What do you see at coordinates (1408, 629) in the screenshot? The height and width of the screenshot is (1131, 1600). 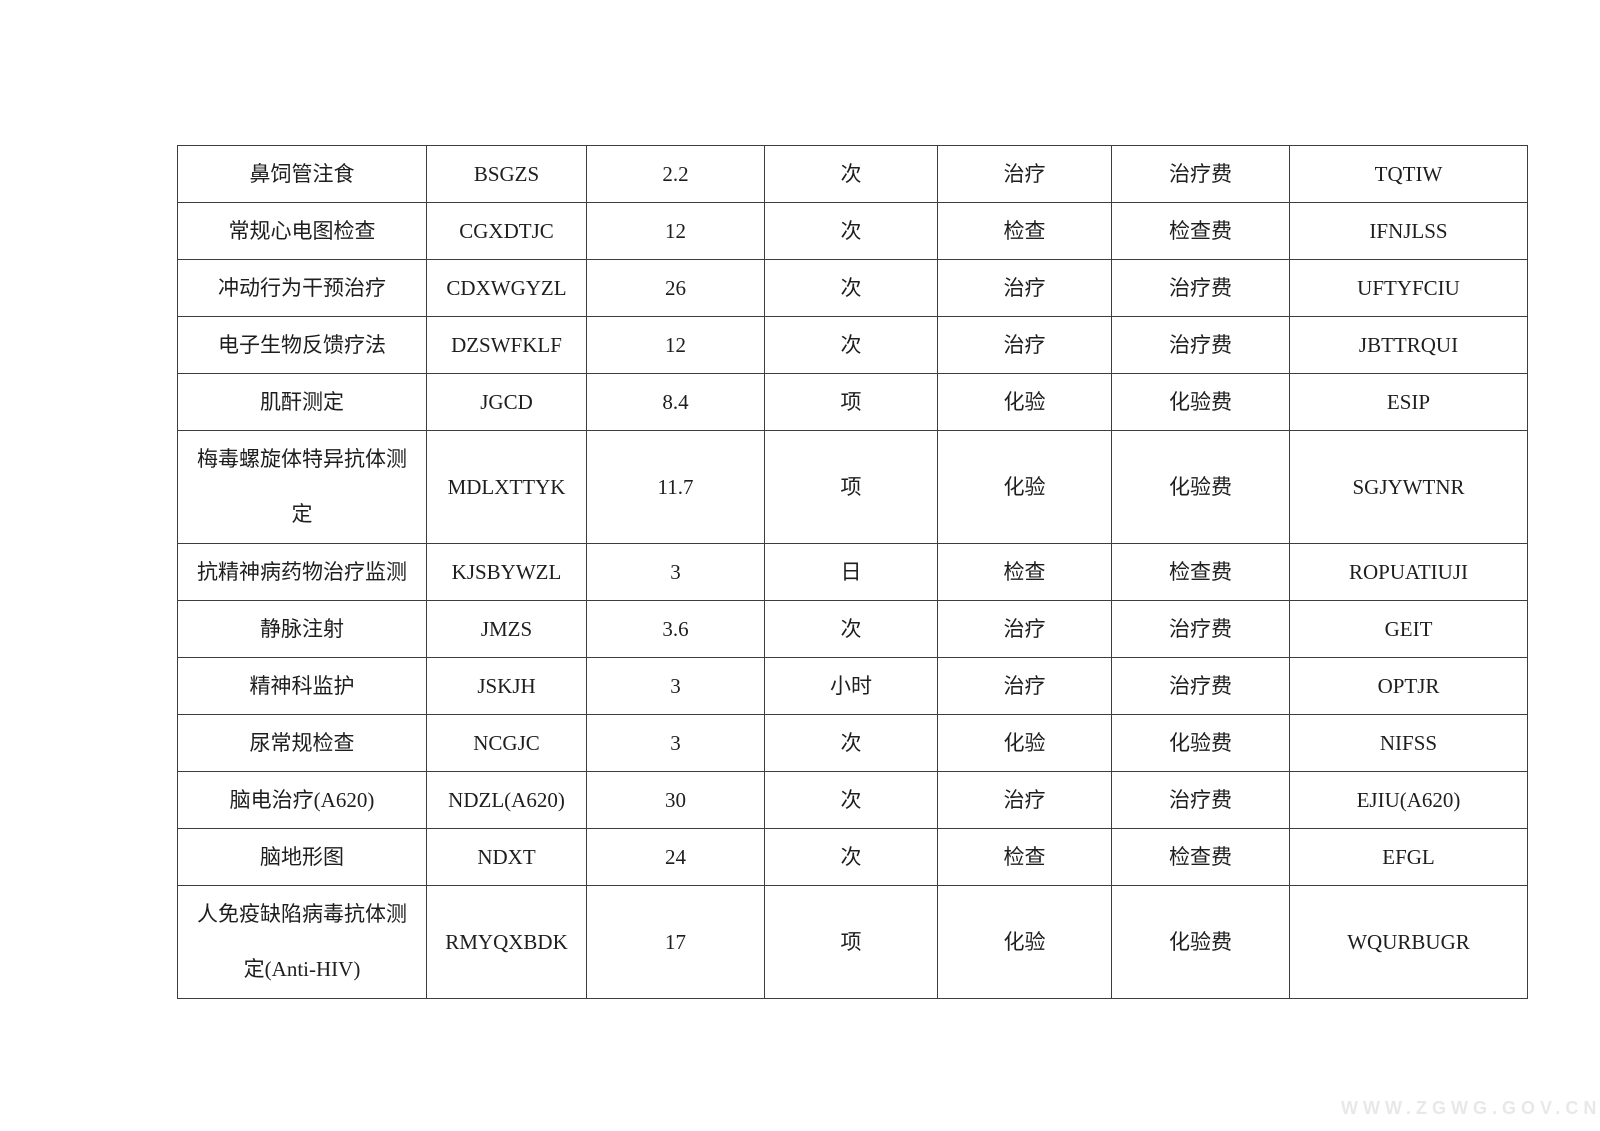 I see `item-code2-cell: GEIT` at bounding box center [1408, 629].